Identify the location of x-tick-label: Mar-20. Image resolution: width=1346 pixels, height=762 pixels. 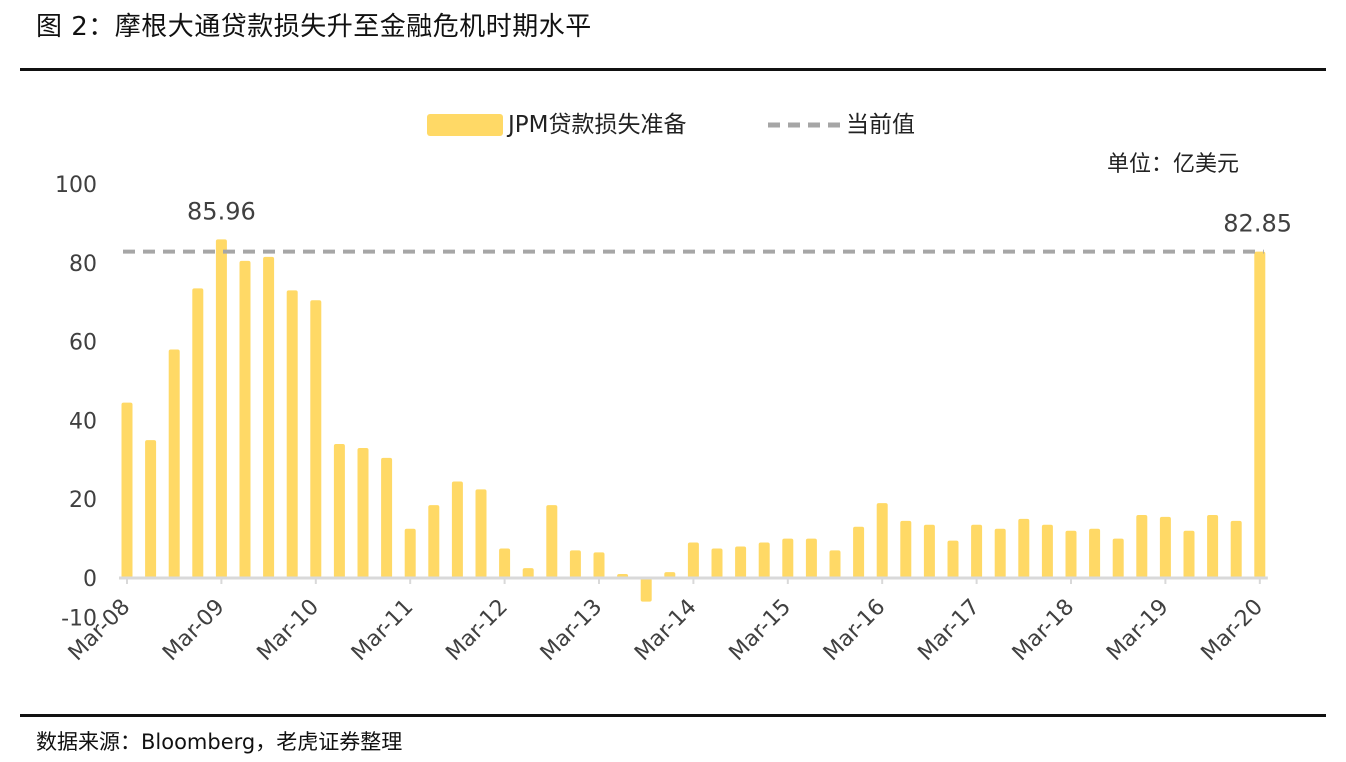
(1232, 630).